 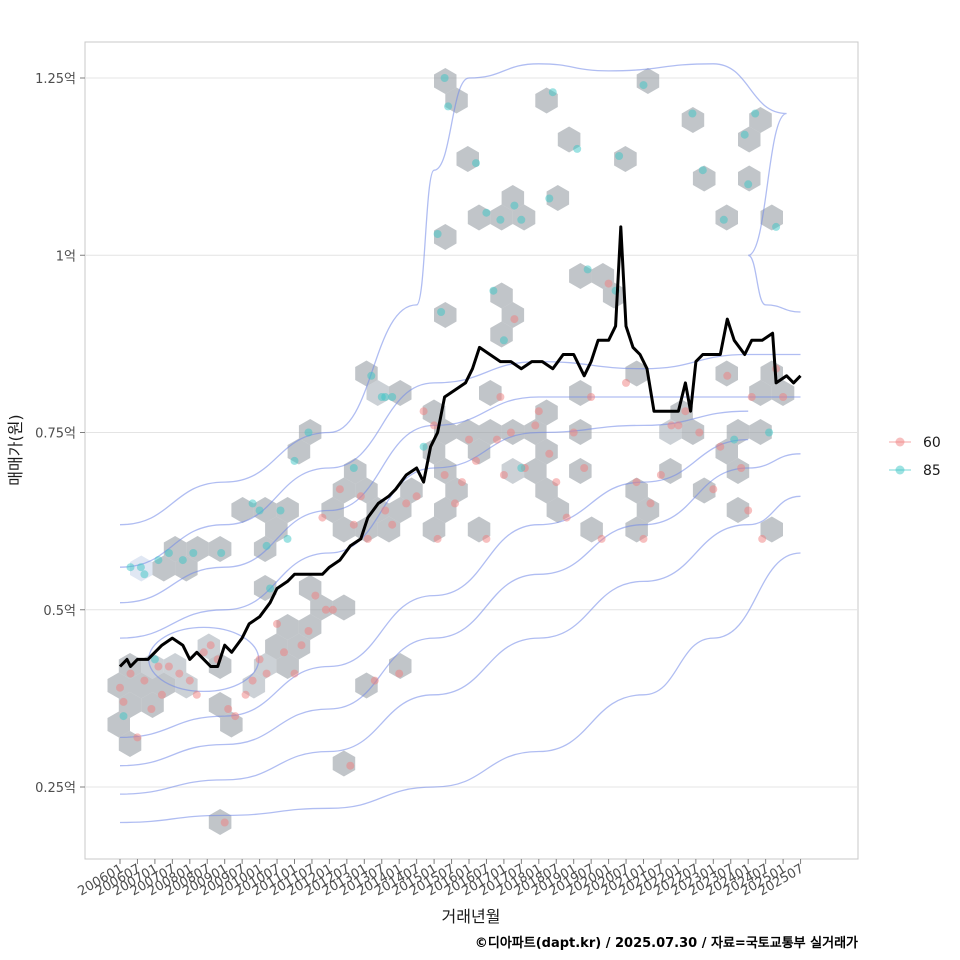 I want to click on legend-entry-85: 85, so click(x=915, y=471).